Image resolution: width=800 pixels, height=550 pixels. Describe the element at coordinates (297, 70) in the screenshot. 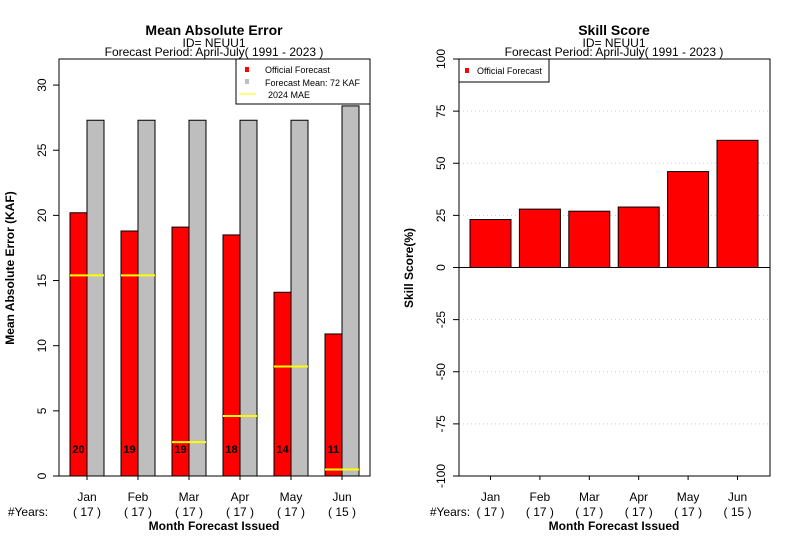

I see `mae-legend-official: Official Forecast` at that location.